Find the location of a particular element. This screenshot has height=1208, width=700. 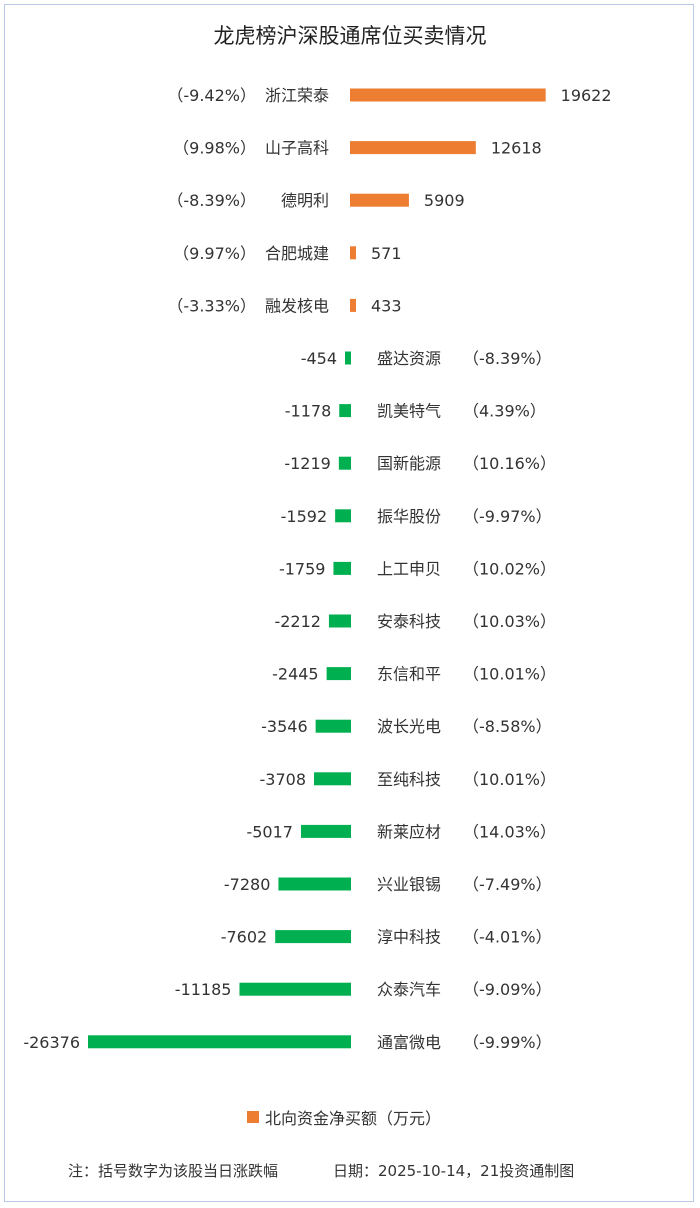

value-label: -7280 is located at coordinates (247, 884).